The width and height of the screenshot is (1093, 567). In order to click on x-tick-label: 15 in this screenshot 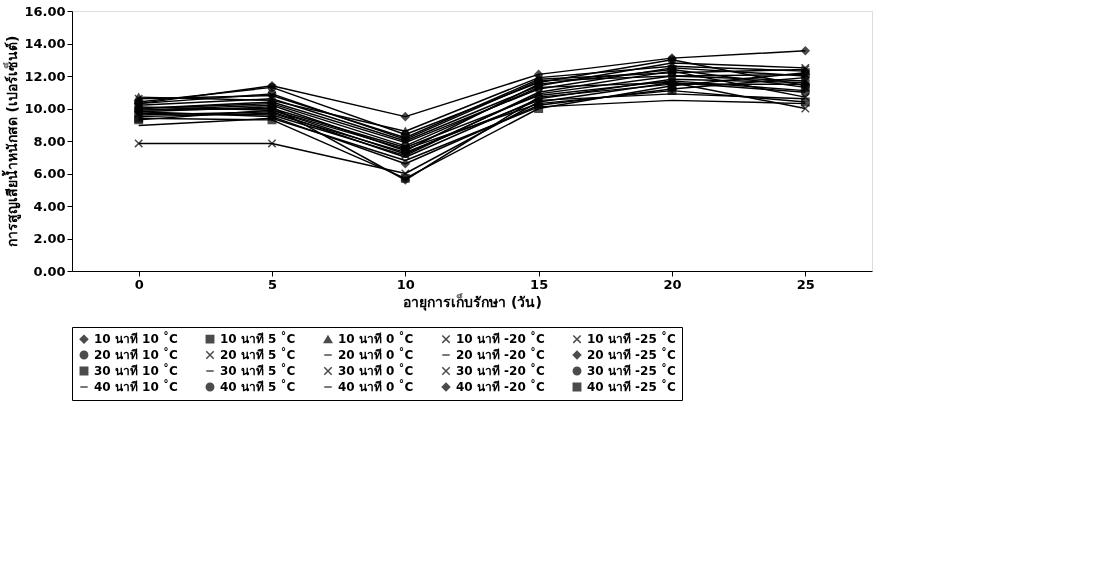, I will do `click(539, 284)`.